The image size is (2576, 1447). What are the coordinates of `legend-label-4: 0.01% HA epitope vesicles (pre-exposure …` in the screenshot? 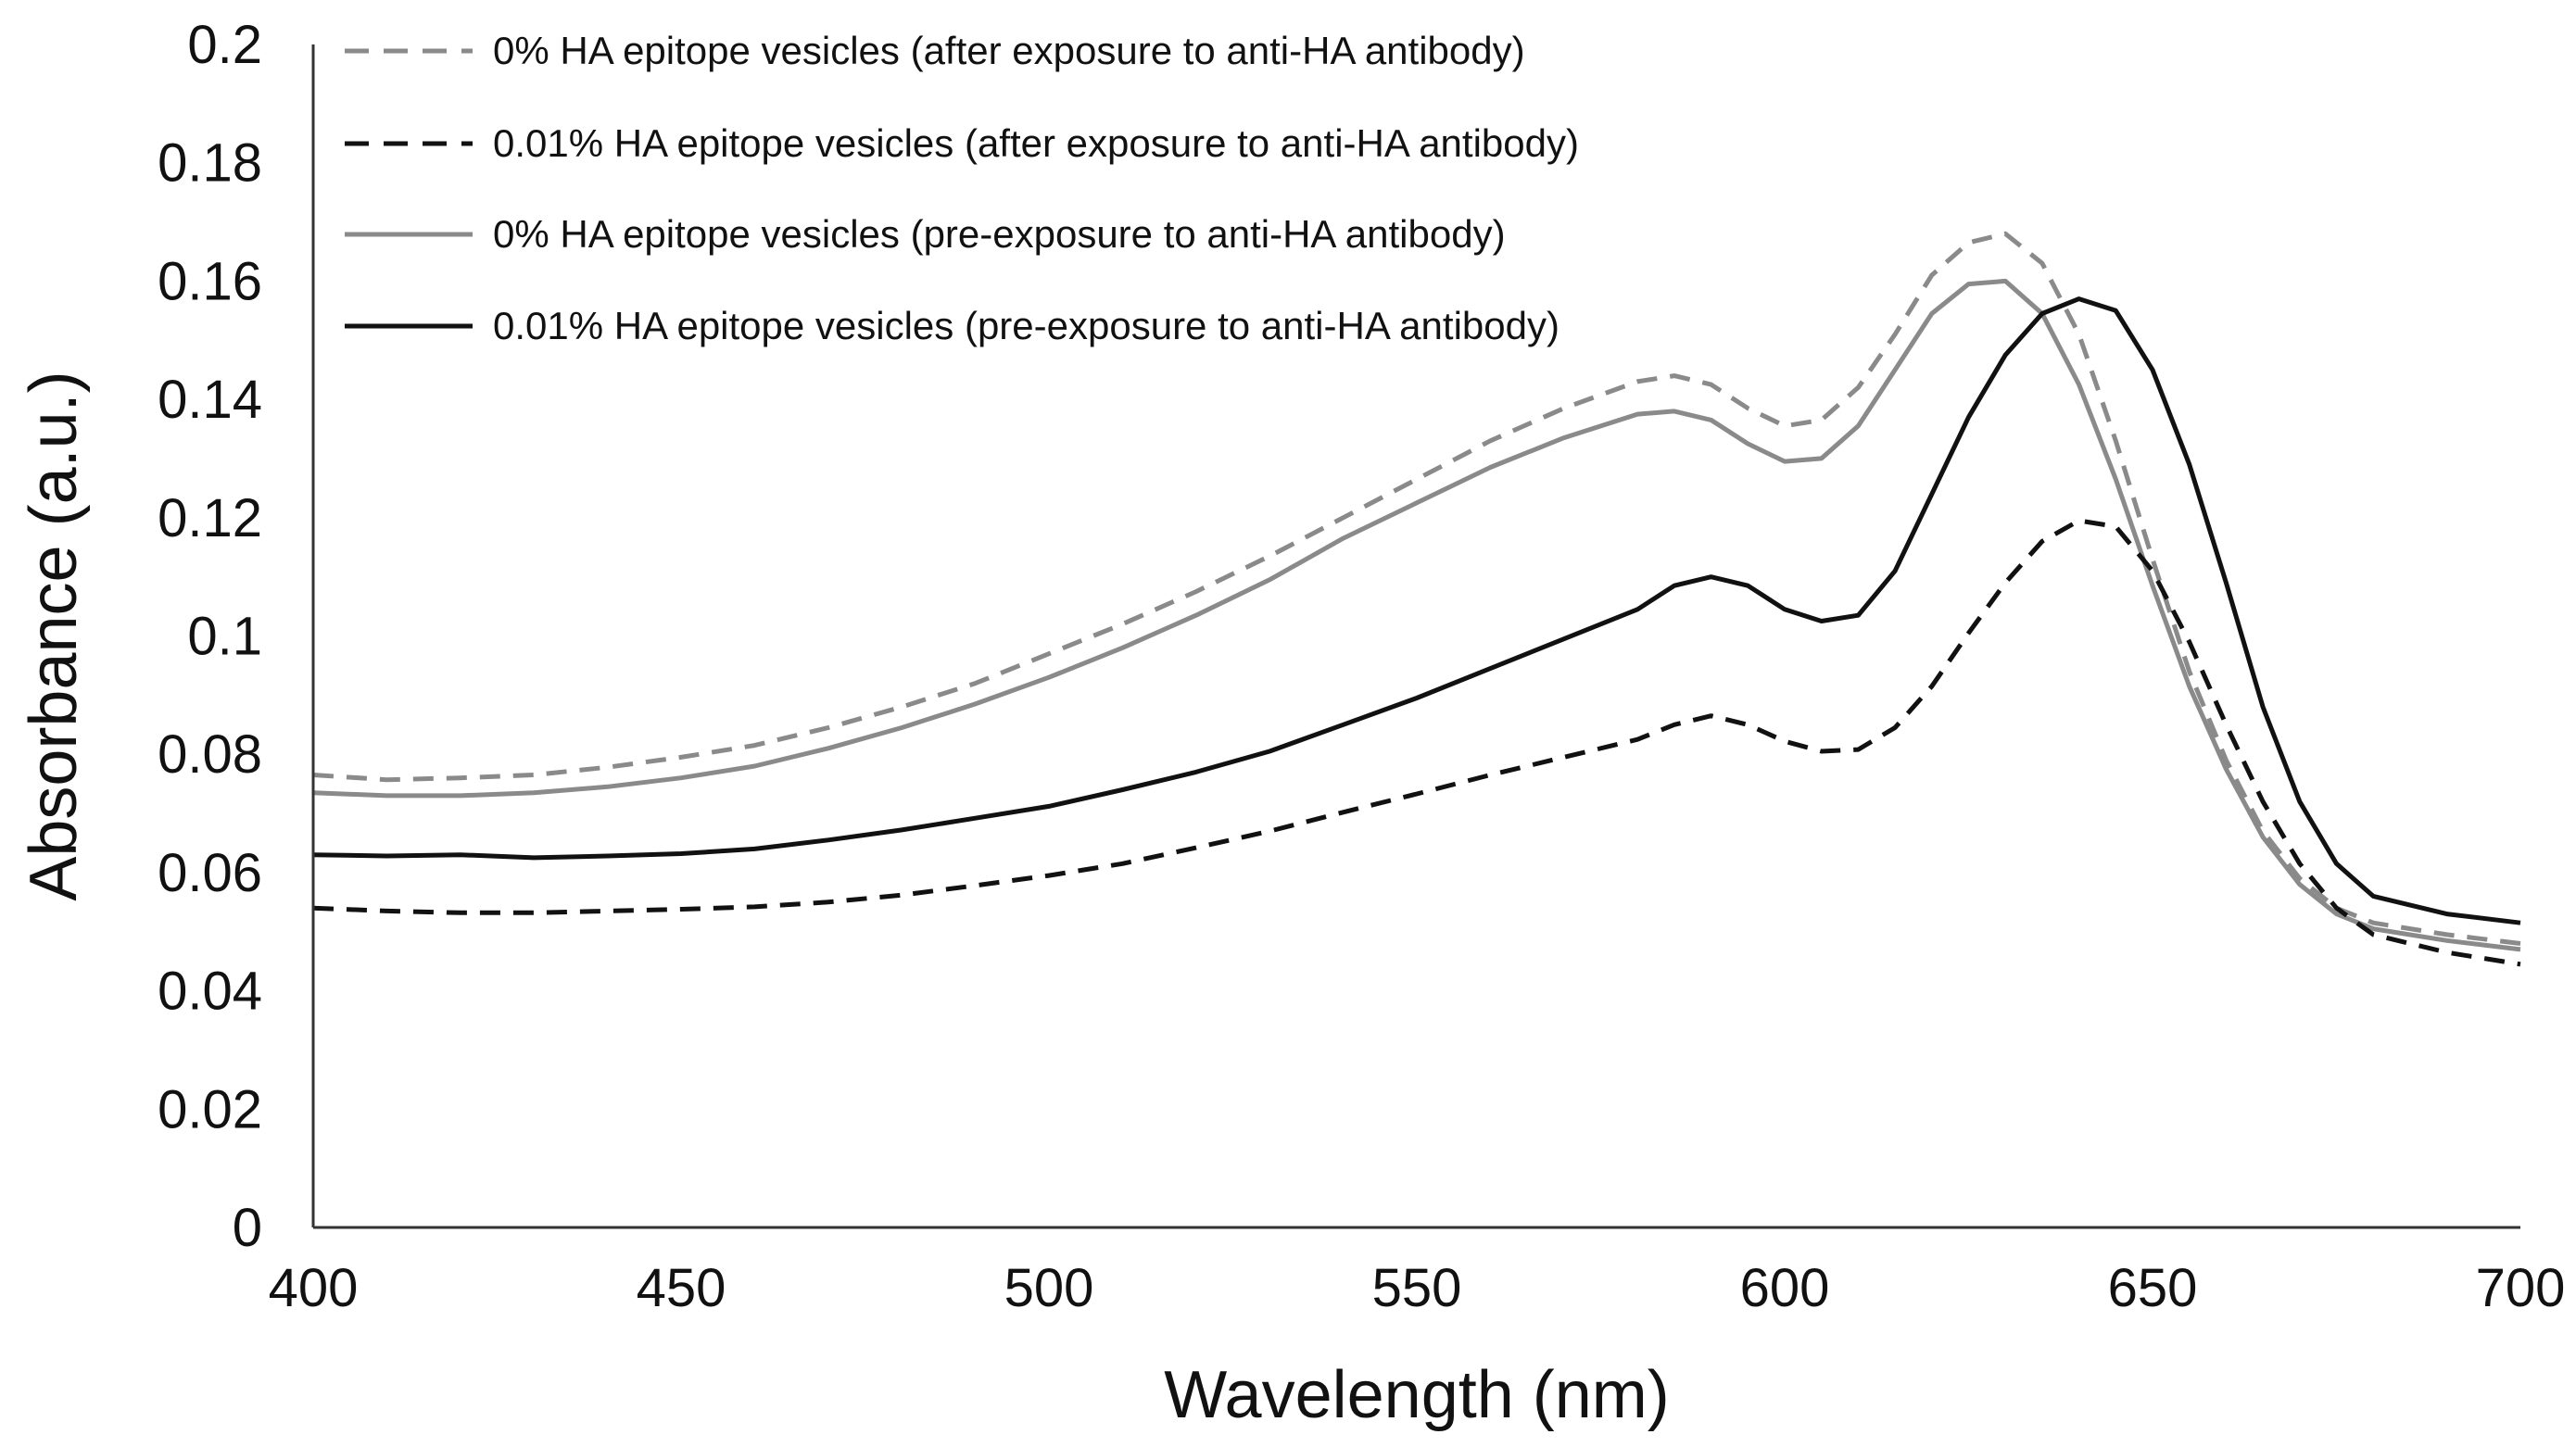 It's located at (1026, 325).